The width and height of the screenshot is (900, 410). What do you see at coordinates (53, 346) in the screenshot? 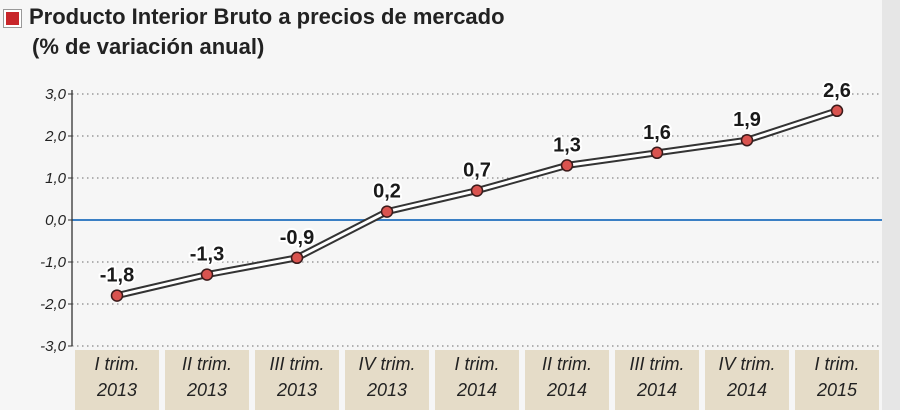
I see `y-tick-label: -3,0` at bounding box center [53, 346].